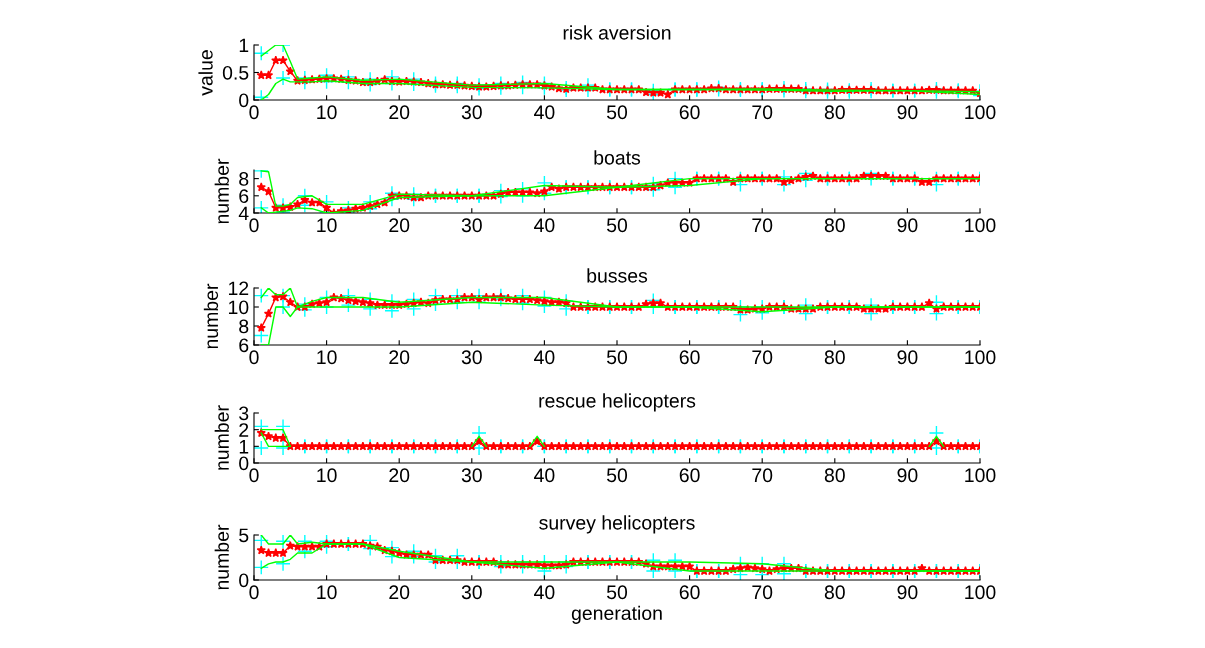  What do you see at coordinates (235, 72) in the screenshot?
I see `y-tick-label: 0.5` at bounding box center [235, 72].